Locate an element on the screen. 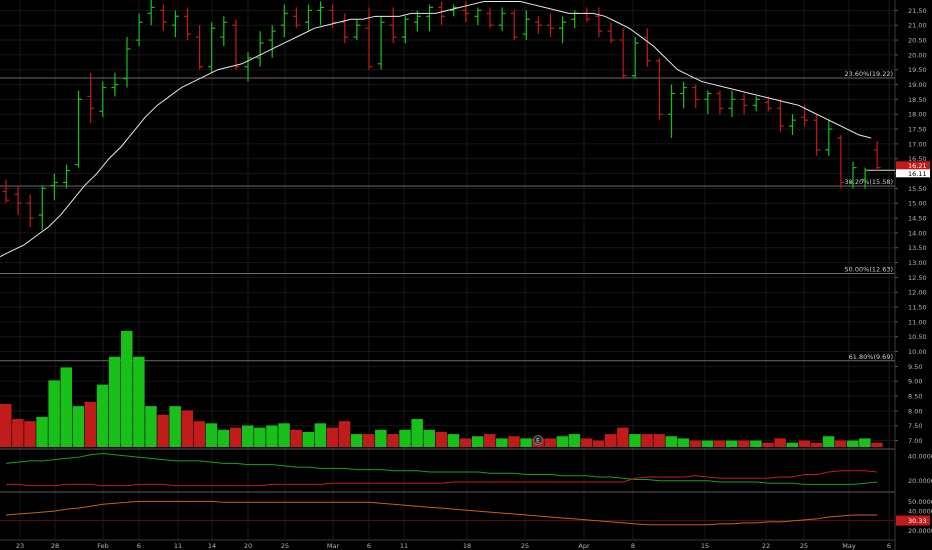 This screenshot has height=550, width=932. price-tick-label: 8.00 is located at coordinates (915, 411).